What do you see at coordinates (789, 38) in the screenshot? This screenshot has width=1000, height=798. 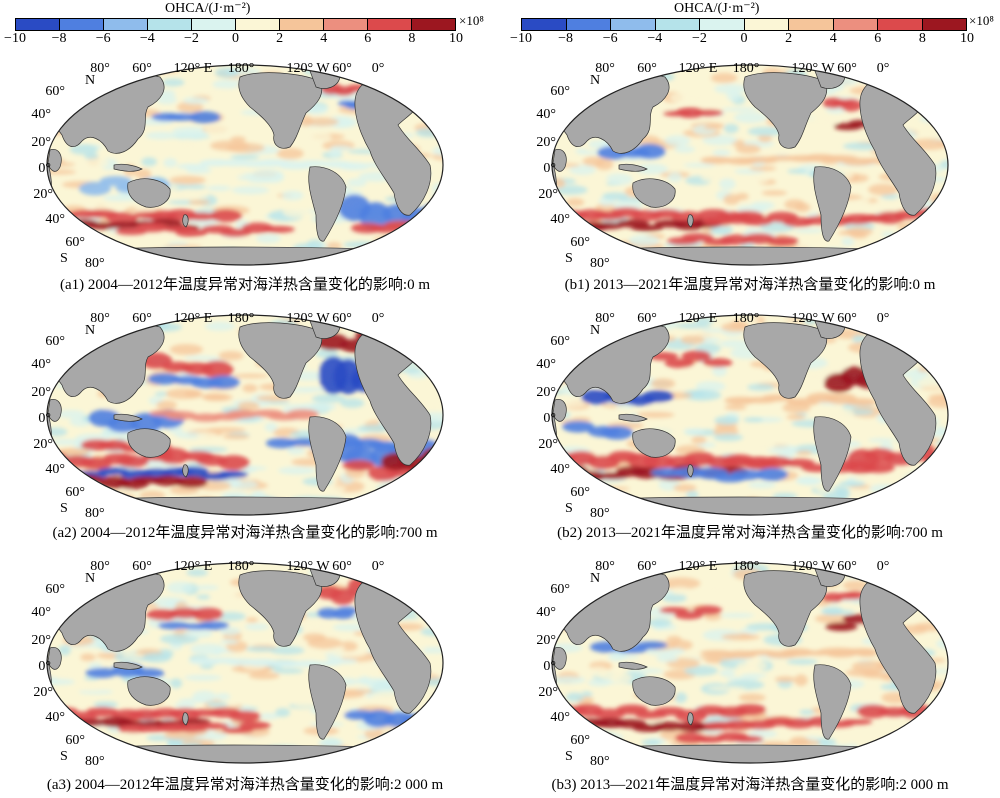 I see `colorbar-tick-label: 2` at bounding box center [789, 38].